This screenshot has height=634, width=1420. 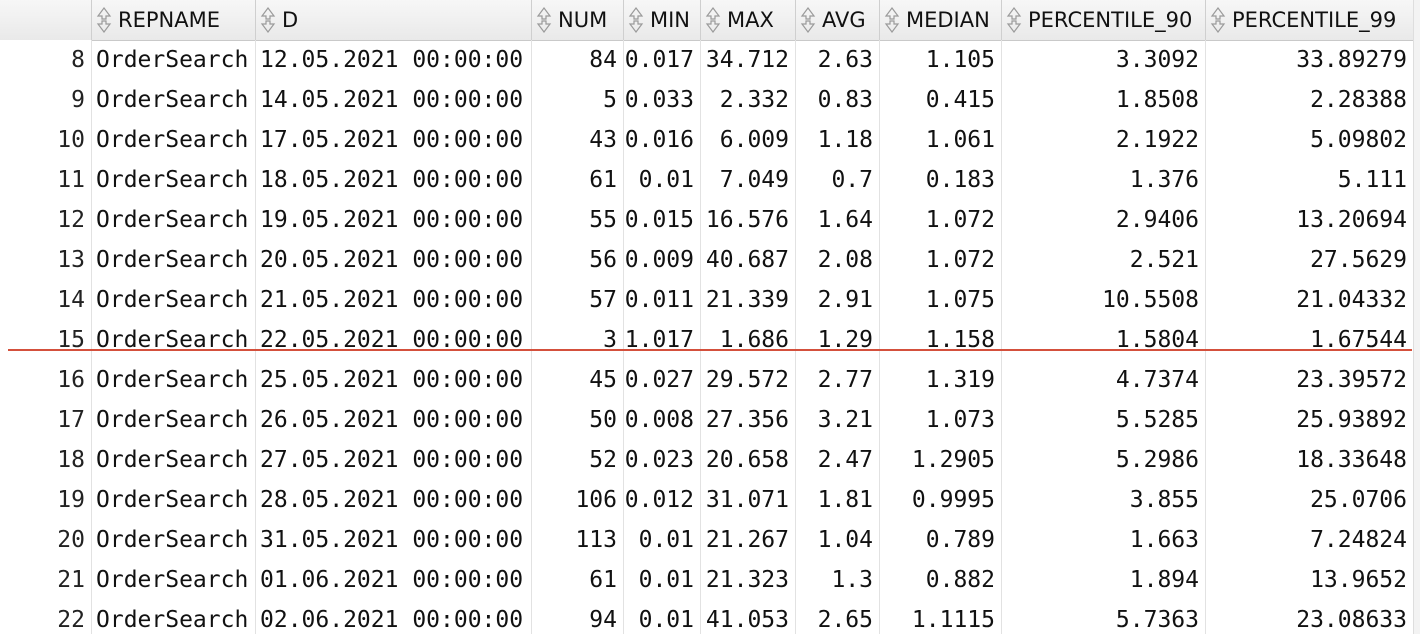 What do you see at coordinates (1104, 60) in the screenshot?
I see `cell-p90: 3.3092` at bounding box center [1104, 60].